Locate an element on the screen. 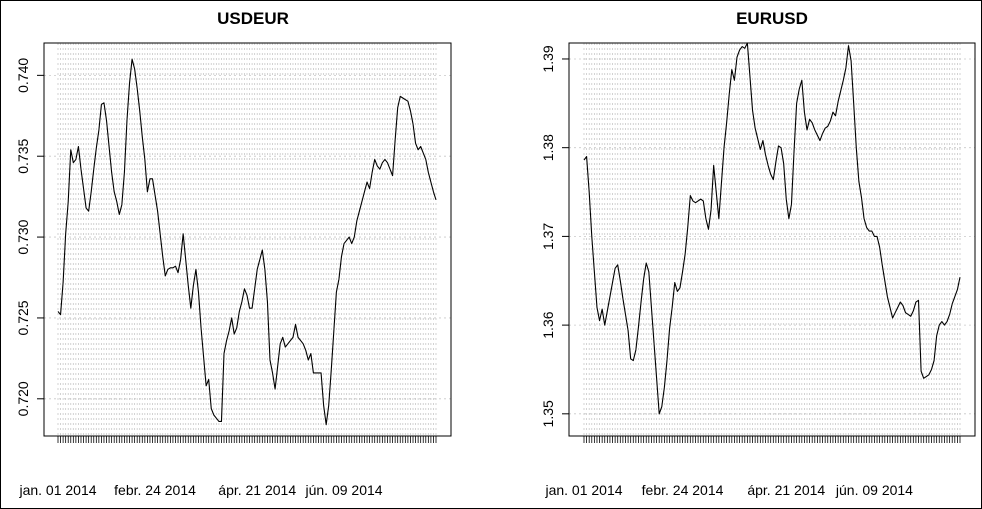  y-tick-label: 0.720 is located at coordinates (23, 398).